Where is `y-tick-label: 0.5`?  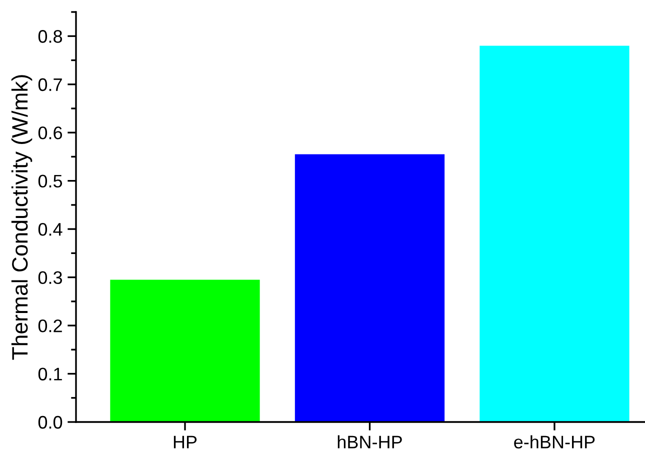 y-tick-label: 0.5 is located at coordinates (50, 181).